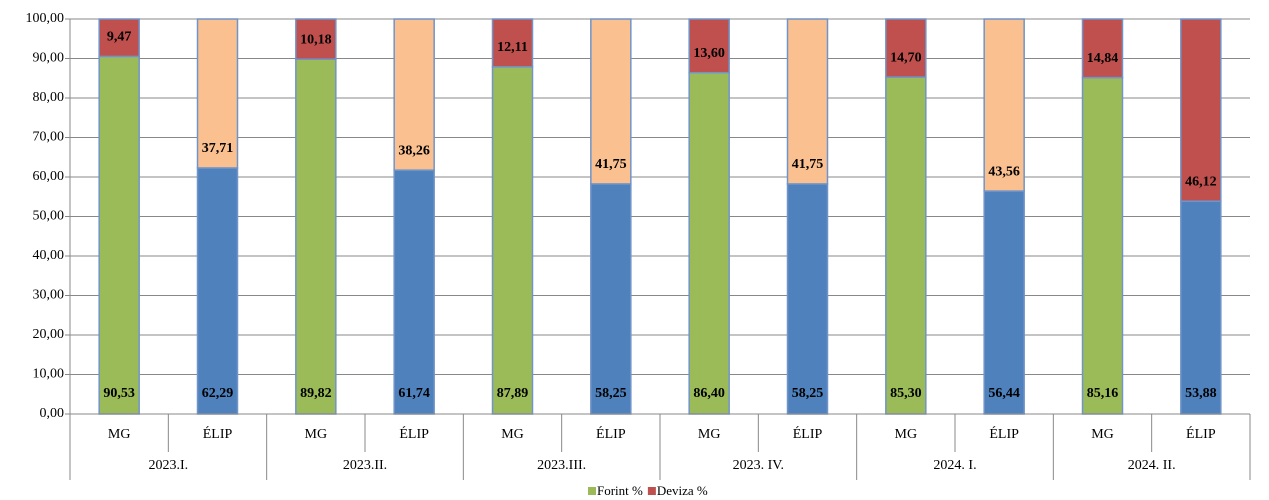  What do you see at coordinates (119, 393) in the screenshot?
I see `value-label: 90,53` at bounding box center [119, 393].